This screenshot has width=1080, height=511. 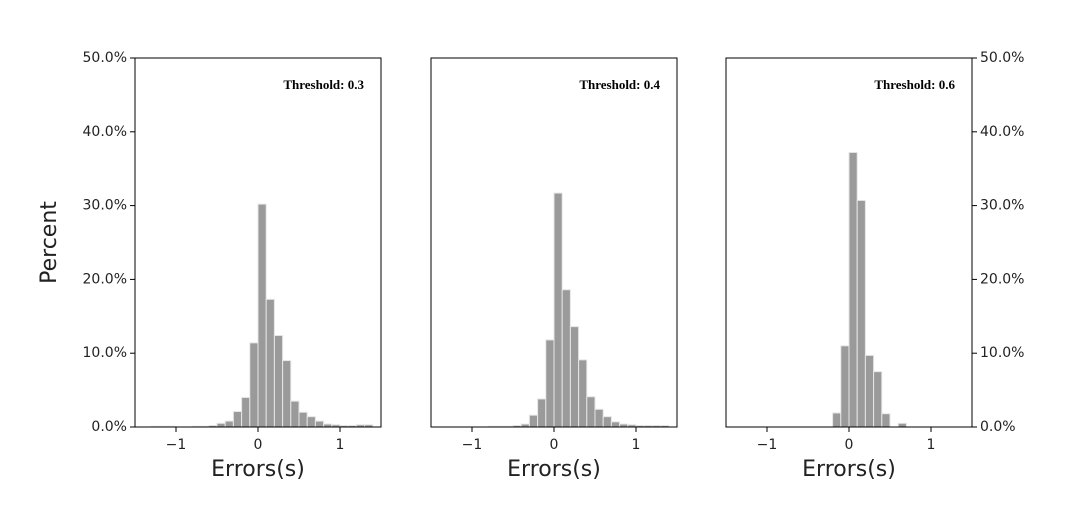 I want to click on annotation: Threshold: 0.3, so click(x=323, y=84).